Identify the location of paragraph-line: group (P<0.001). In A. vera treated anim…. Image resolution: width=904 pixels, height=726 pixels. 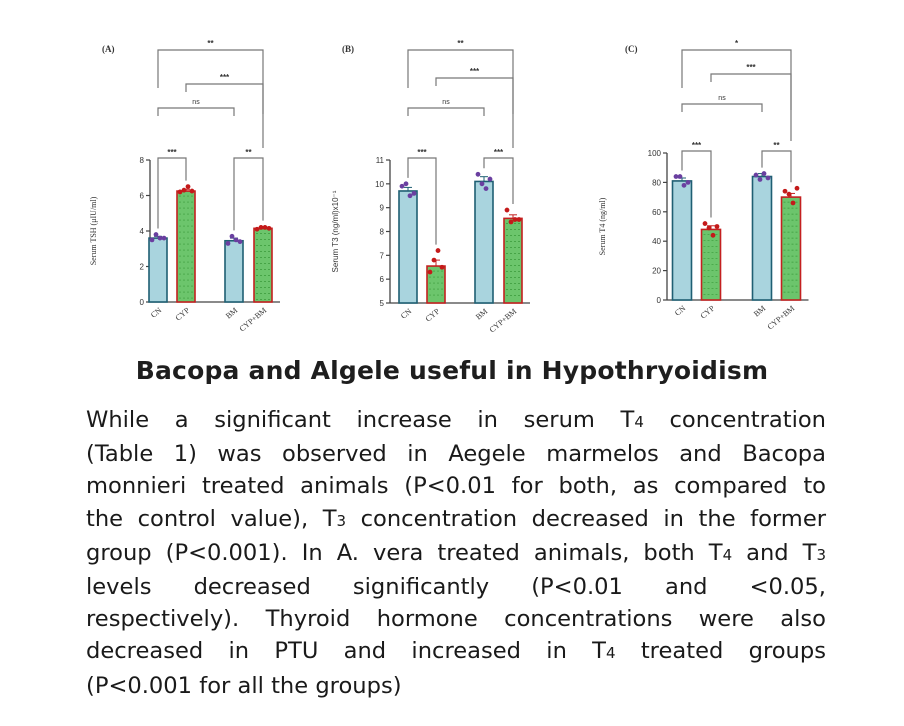
(456, 554).